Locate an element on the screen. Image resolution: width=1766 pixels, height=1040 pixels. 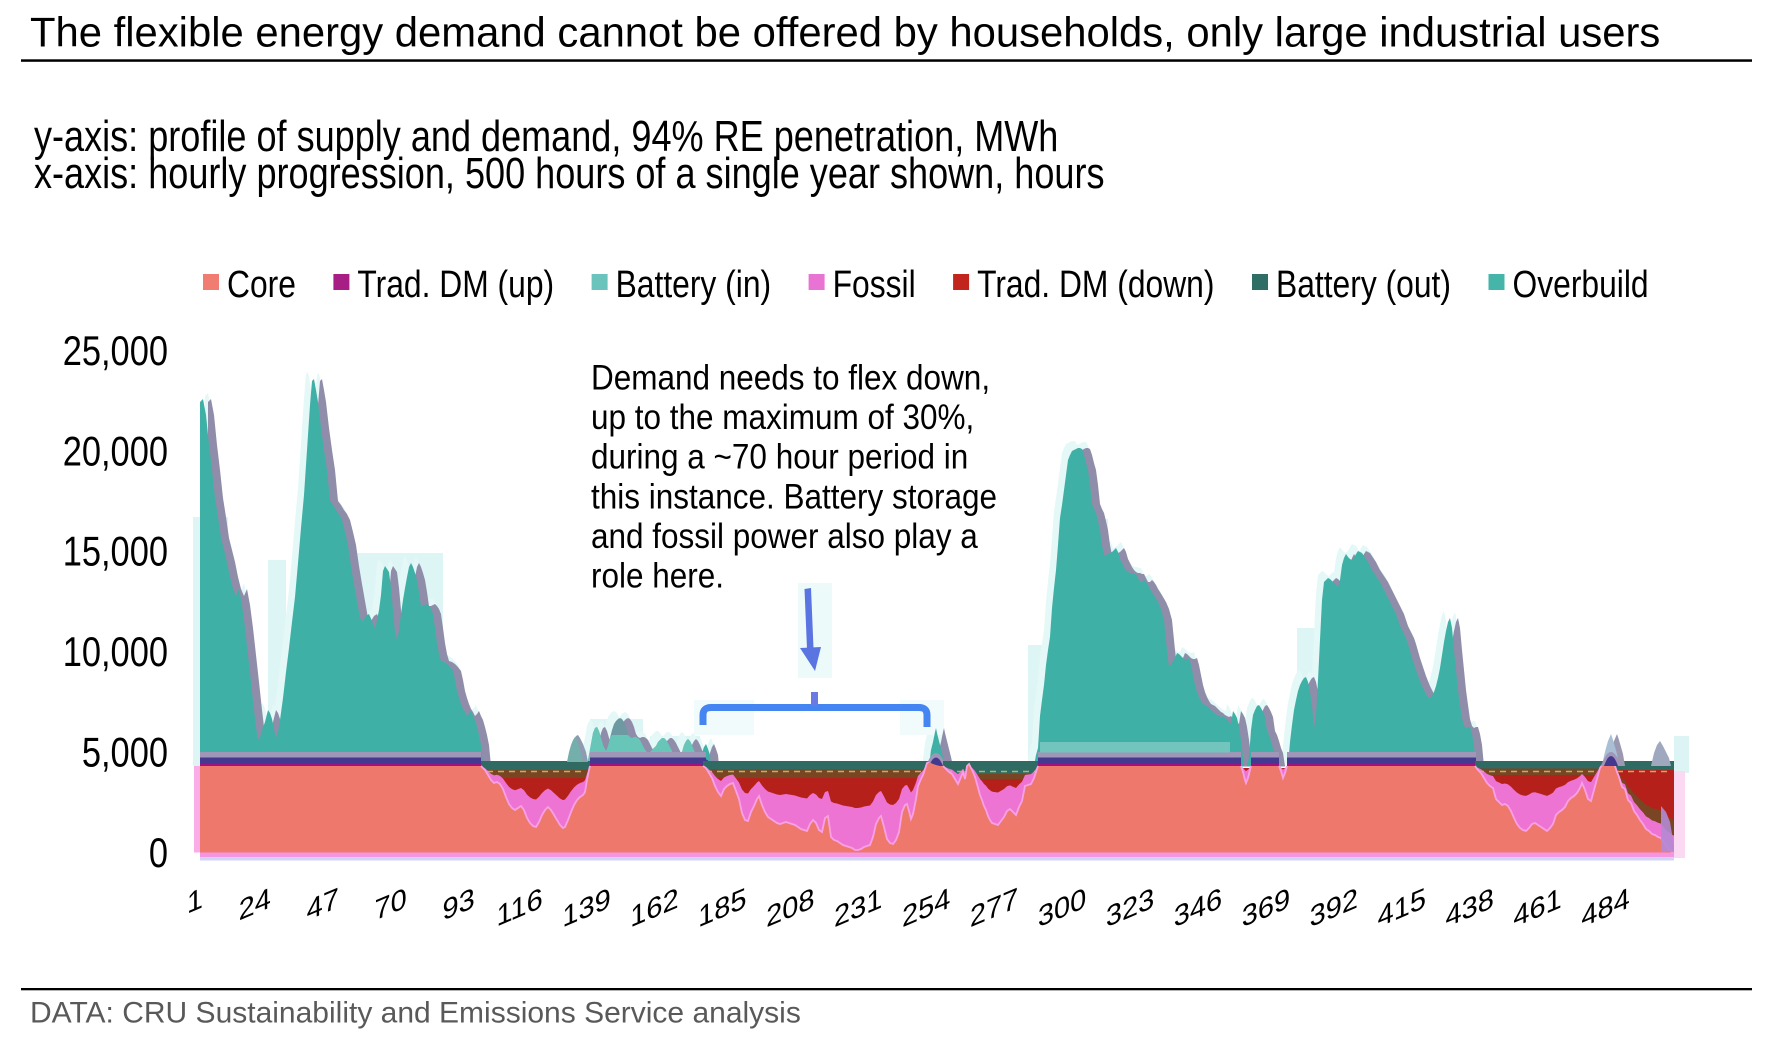
svg-text: 15,000 is located at coordinates (115, 552).